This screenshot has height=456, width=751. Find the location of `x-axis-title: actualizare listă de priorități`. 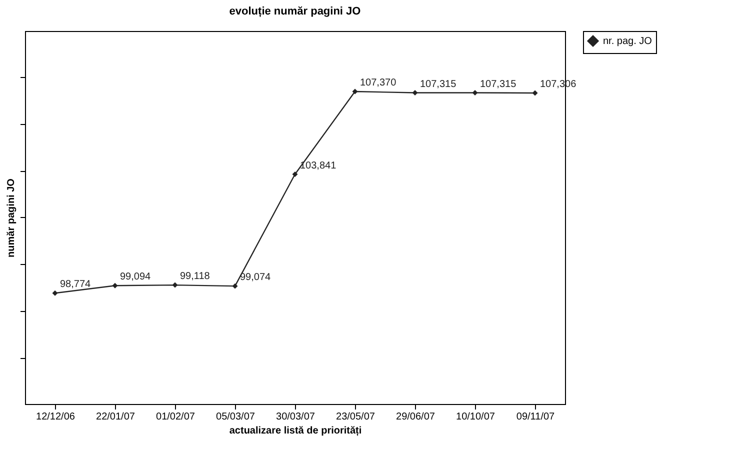

x-axis-title: actualizare listă de priorități is located at coordinates (295, 431).